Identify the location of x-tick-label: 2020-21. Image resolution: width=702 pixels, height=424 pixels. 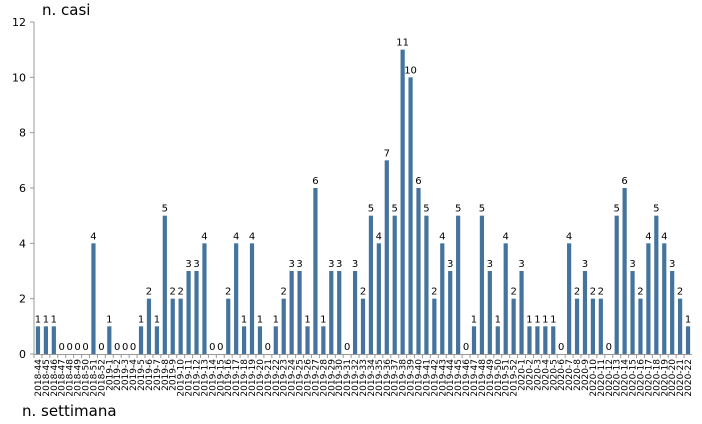
(681, 378).